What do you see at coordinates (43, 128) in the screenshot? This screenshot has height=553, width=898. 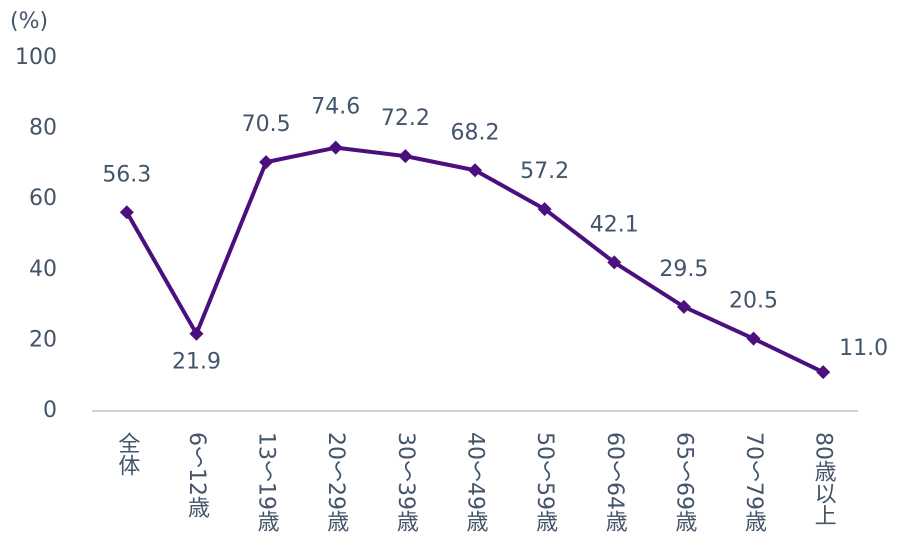 I see `y-tick-label: 80` at bounding box center [43, 128].